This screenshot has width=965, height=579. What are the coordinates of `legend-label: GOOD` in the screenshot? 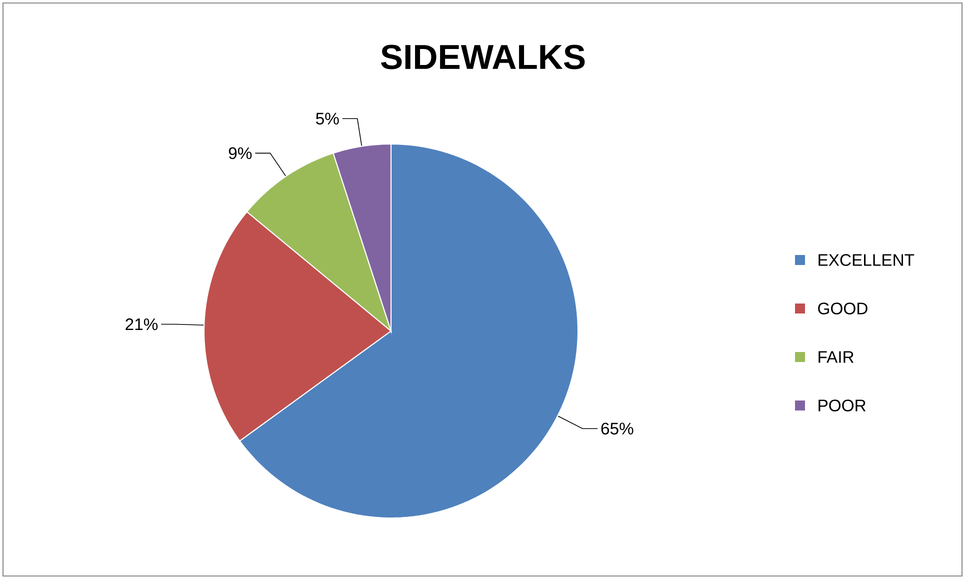 It's located at (843, 308).